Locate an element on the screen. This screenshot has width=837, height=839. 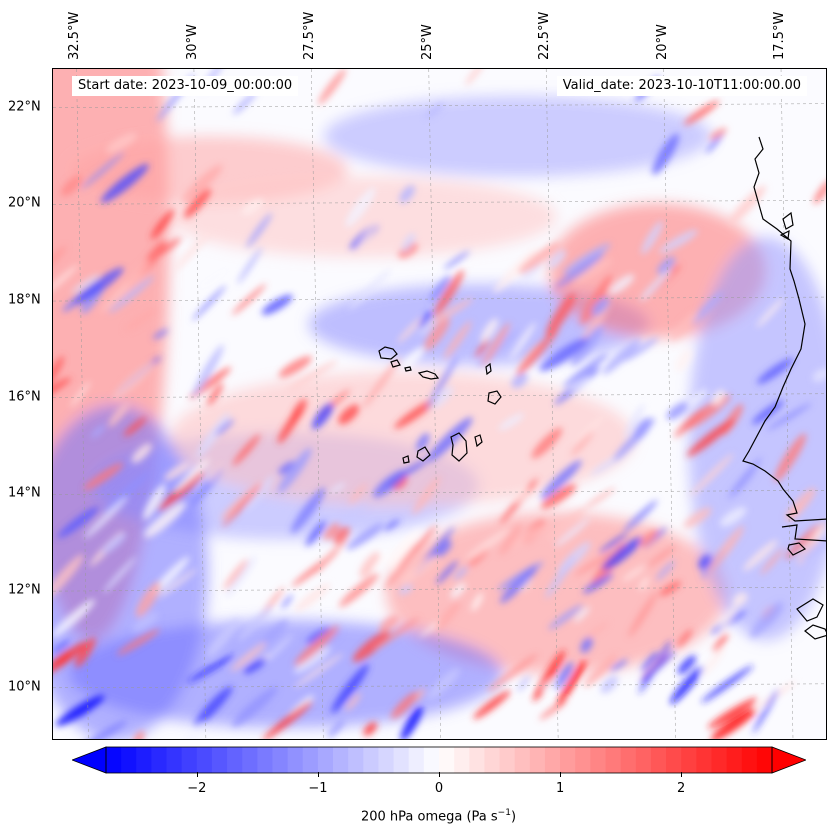
start-date-label: Start date: 2023-10-09_00:00:00 is located at coordinates (185, 86).